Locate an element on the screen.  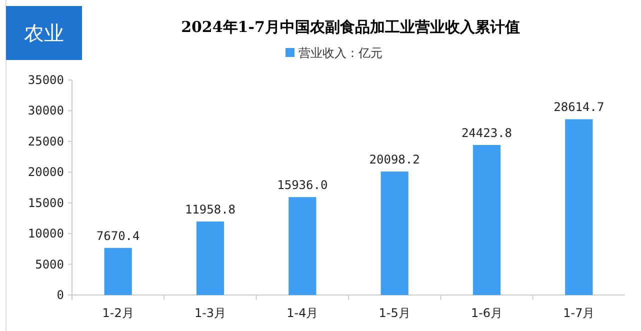
data-label: 20098.2 is located at coordinates (394, 159).